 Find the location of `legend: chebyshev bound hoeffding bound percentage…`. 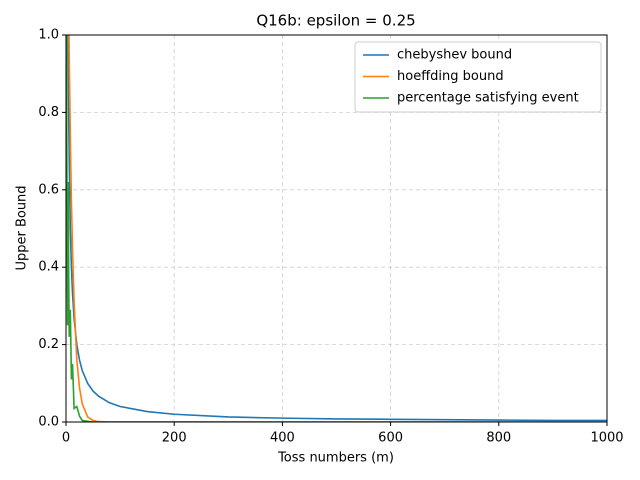

legend: chebyshev bound hoeffding bound percentage… is located at coordinates (478, 77).